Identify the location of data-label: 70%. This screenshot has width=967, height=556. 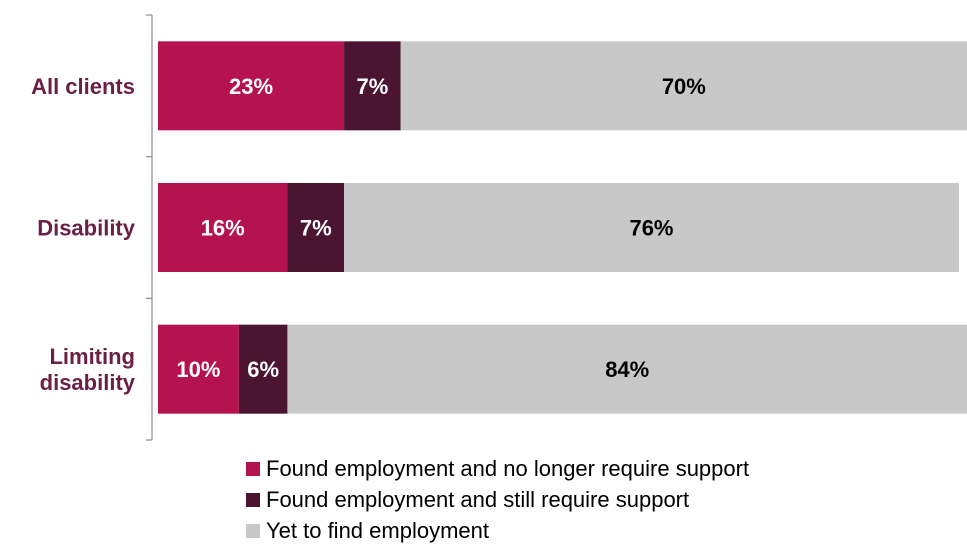
(684, 86).